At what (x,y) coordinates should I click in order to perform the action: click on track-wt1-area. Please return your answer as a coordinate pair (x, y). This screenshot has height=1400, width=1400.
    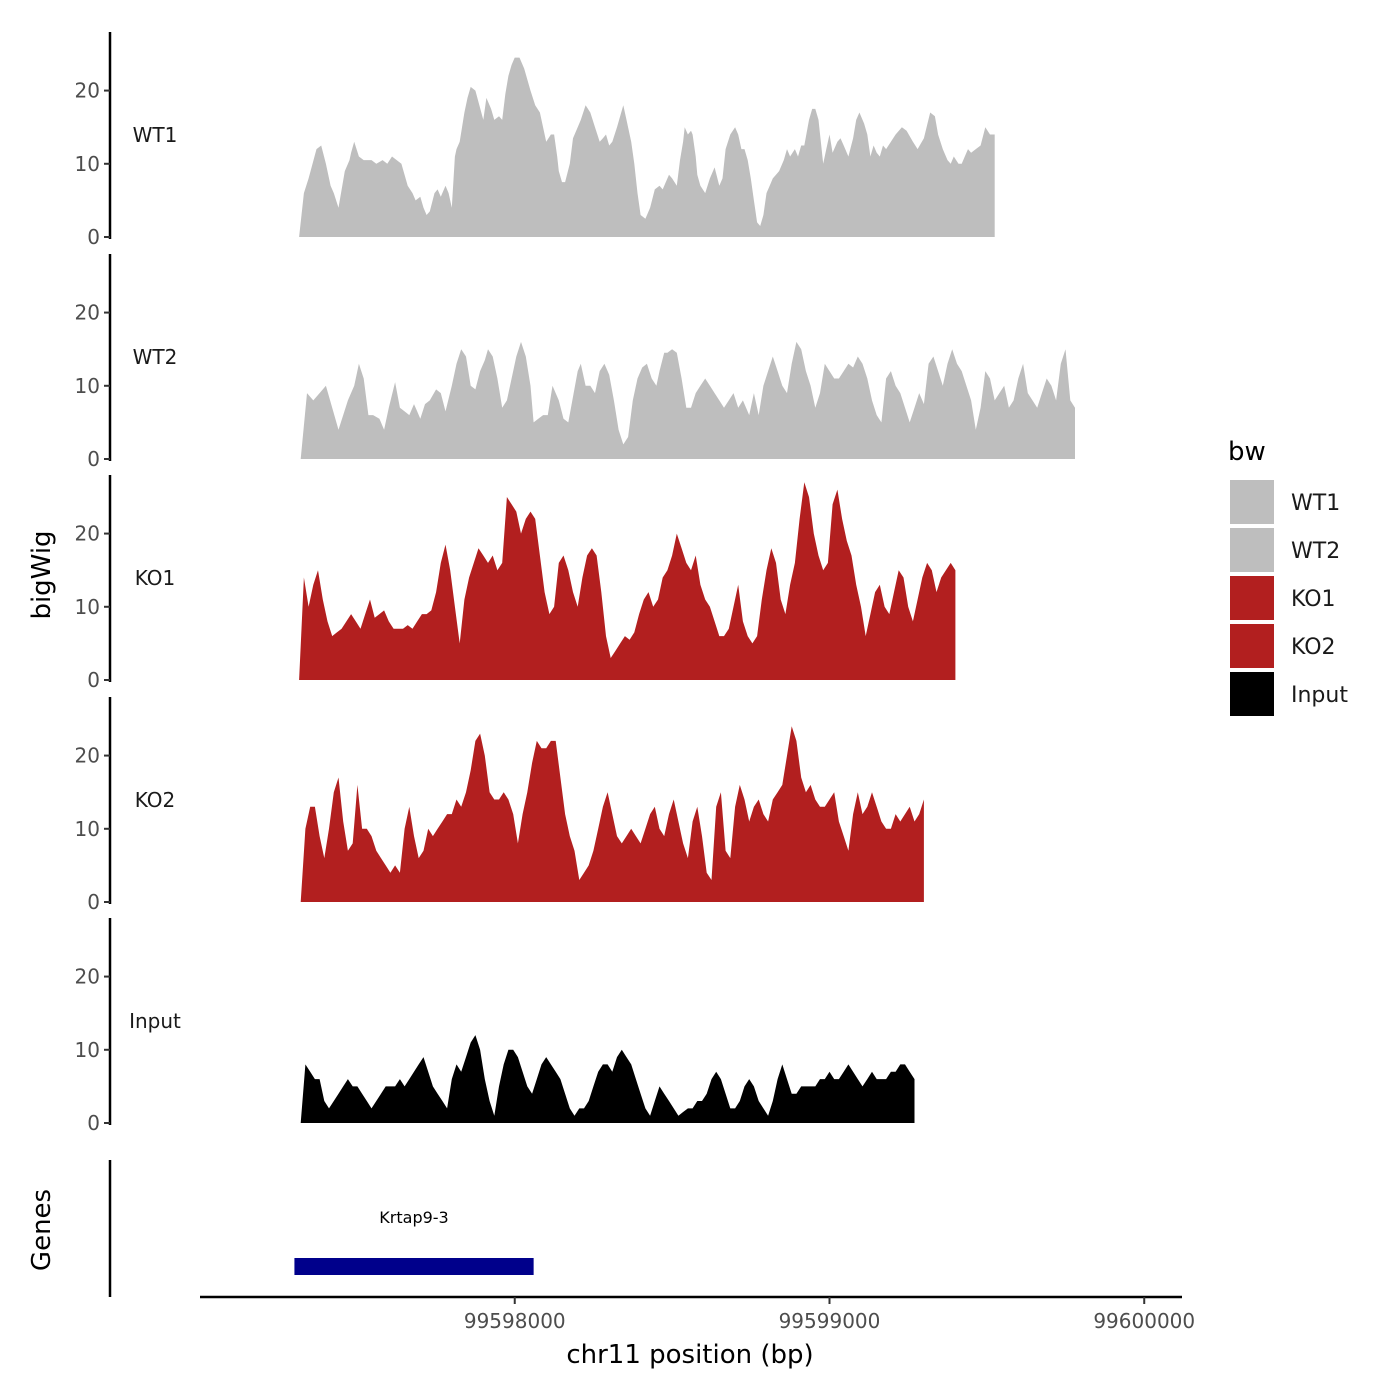
    Looking at the image, I should click on (647, 147).